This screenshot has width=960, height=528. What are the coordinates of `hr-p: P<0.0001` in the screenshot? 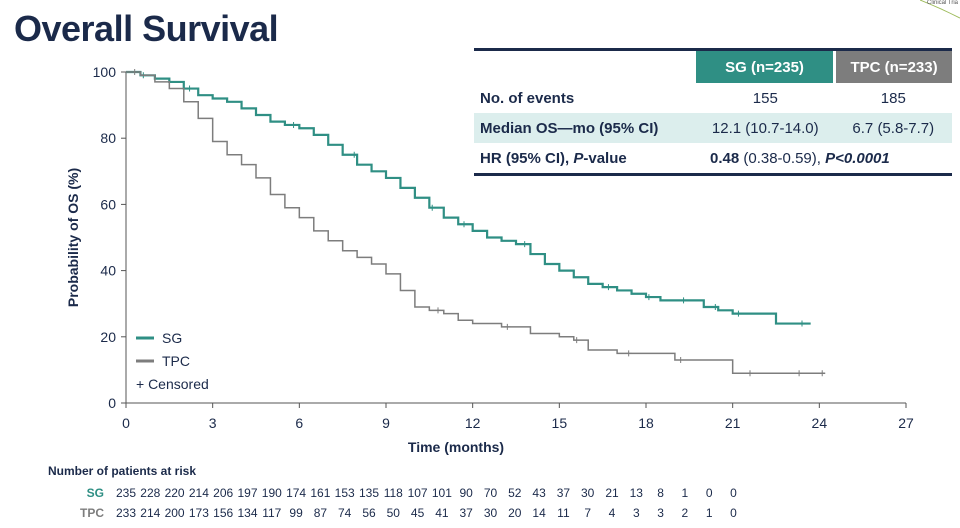 It's located at (857, 158).